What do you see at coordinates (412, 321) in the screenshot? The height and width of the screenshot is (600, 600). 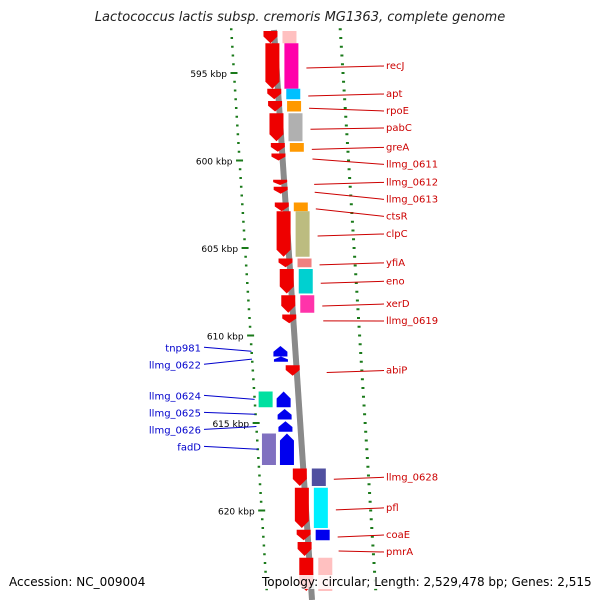 I see `gene-label: llmg_0619` at bounding box center [412, 321].